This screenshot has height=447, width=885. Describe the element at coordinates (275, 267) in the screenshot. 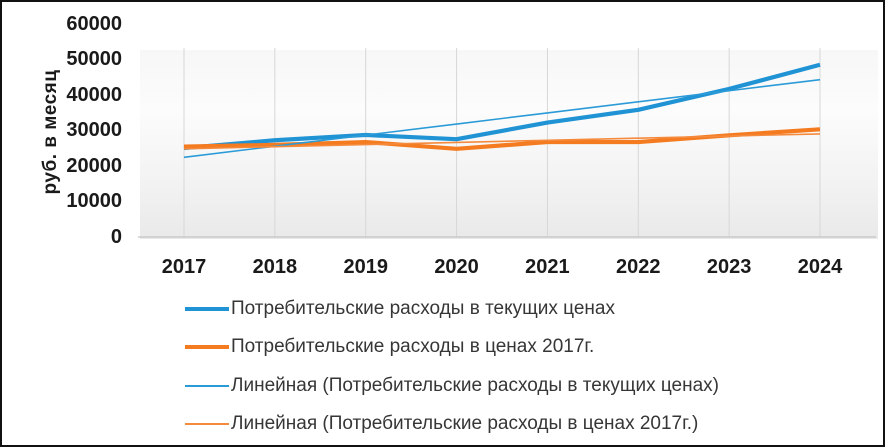

I see `x-tick-2018: 2018` at that location.